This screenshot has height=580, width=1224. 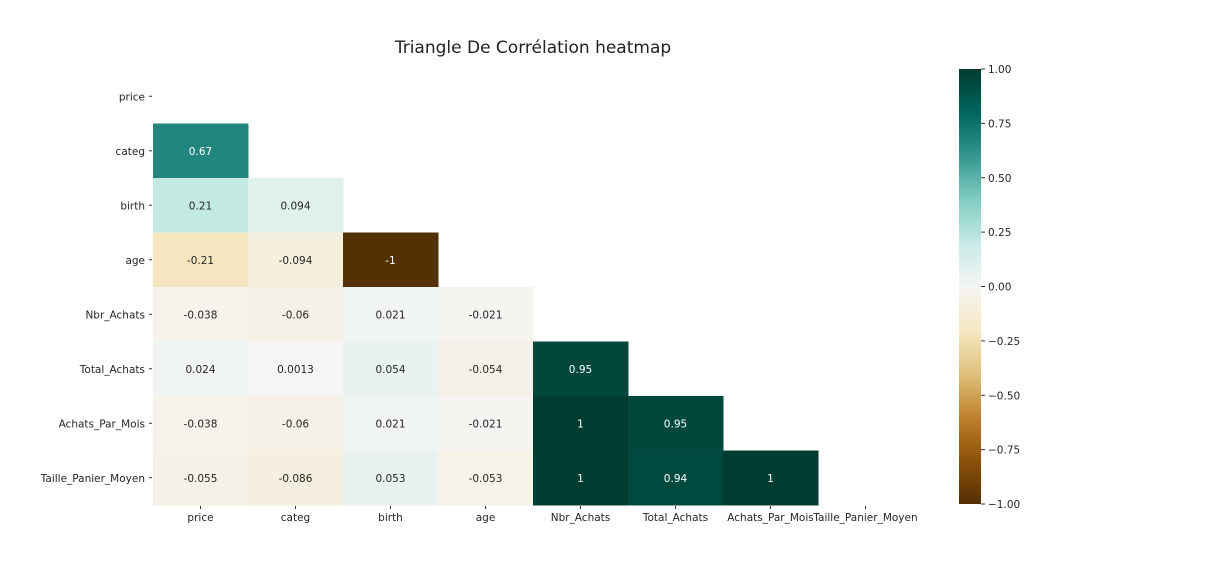 What do you see at coordinates (135, 261) in the screenshot?
I see `y-axis-tick-label: age` at bounding box center [135, 261].